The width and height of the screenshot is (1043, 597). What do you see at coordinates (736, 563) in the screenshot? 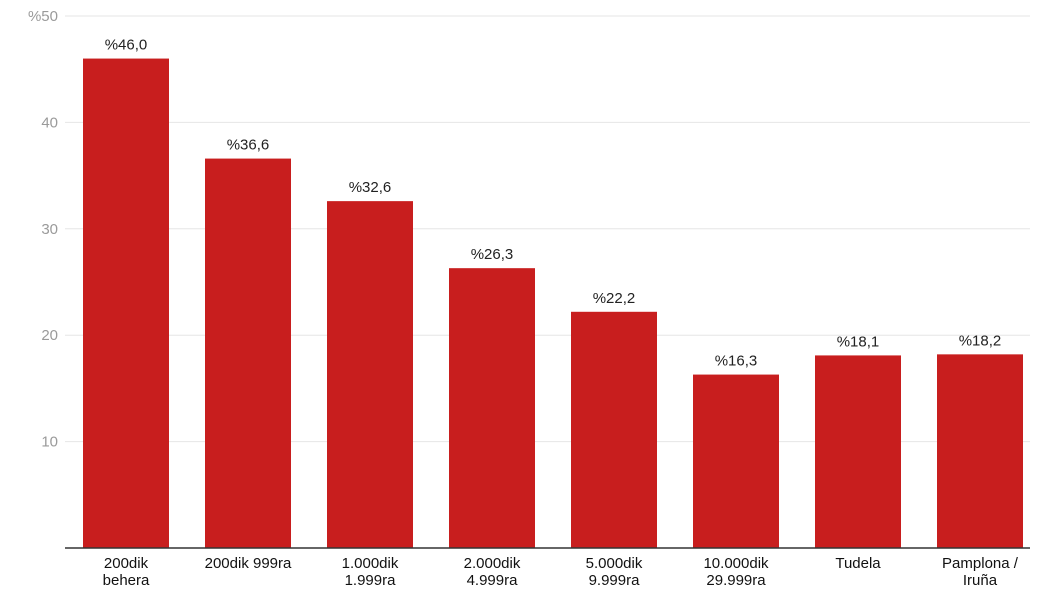
I see `x-tick-label: 10.000dik` at bounding box center [736, 563].